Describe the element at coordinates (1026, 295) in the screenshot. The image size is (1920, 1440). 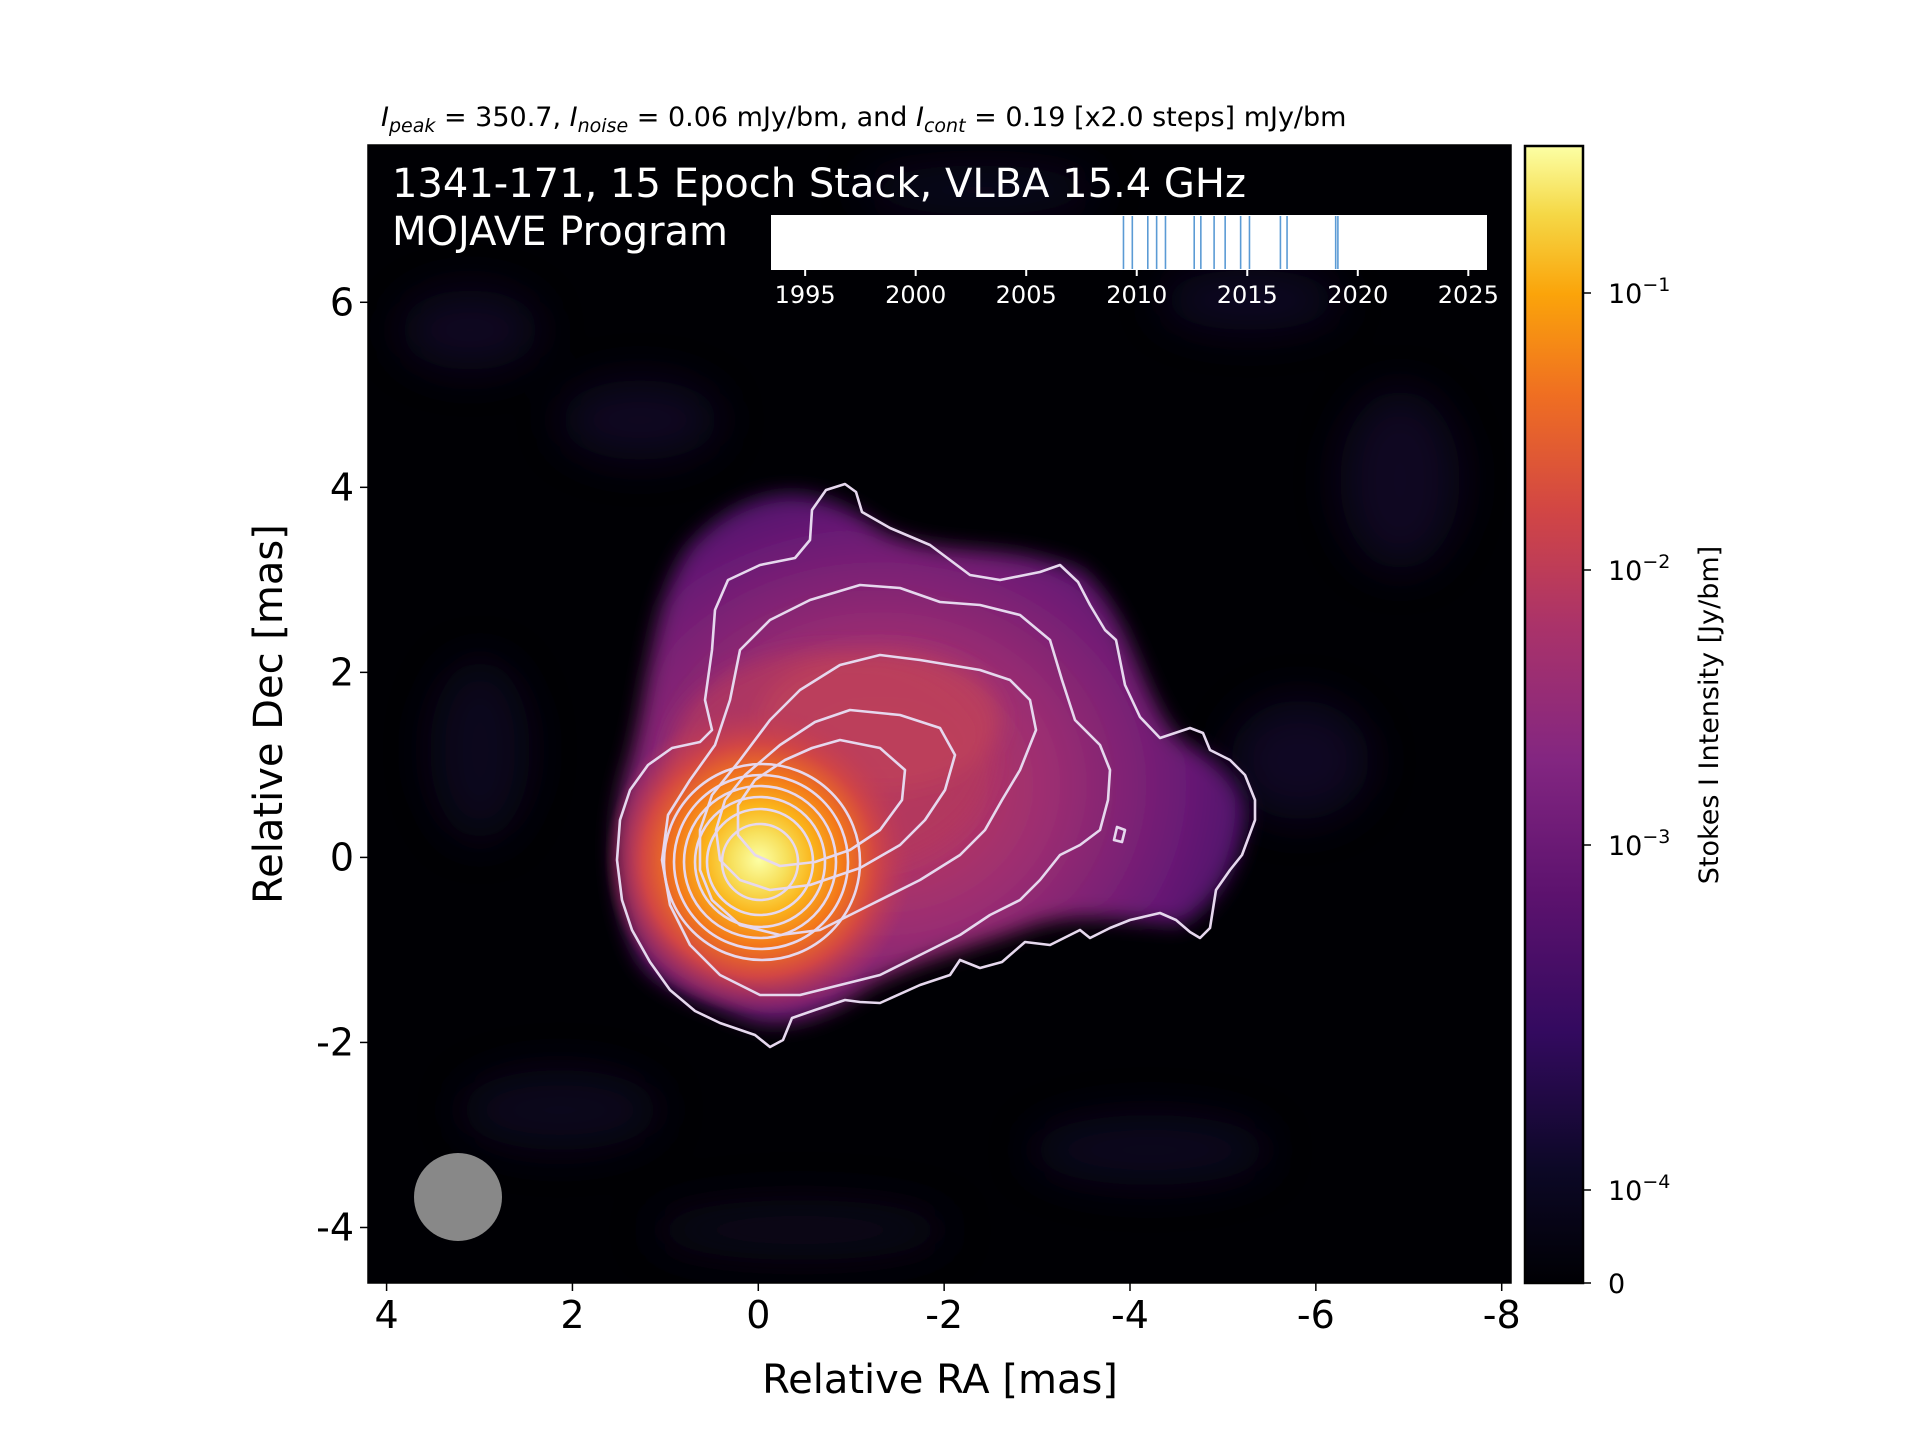
I see `timeline-tick-label: 2005` at that location.